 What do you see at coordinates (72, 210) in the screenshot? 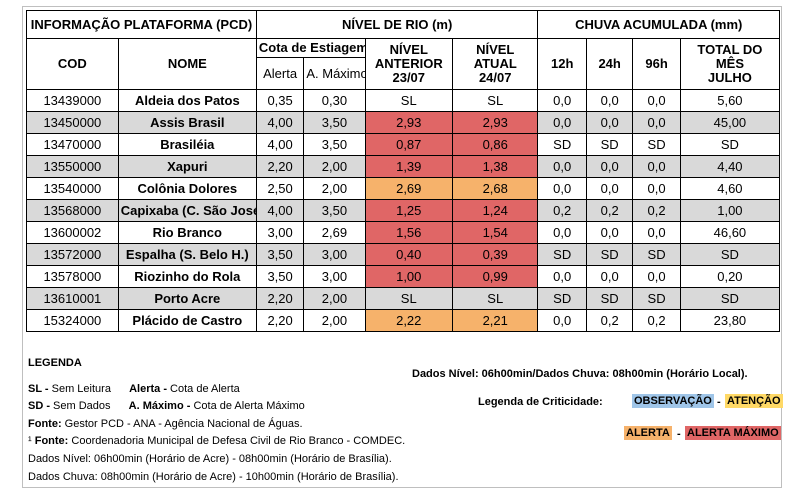
I see `cod-cell: 13568000` at bounding box center [72, 210].